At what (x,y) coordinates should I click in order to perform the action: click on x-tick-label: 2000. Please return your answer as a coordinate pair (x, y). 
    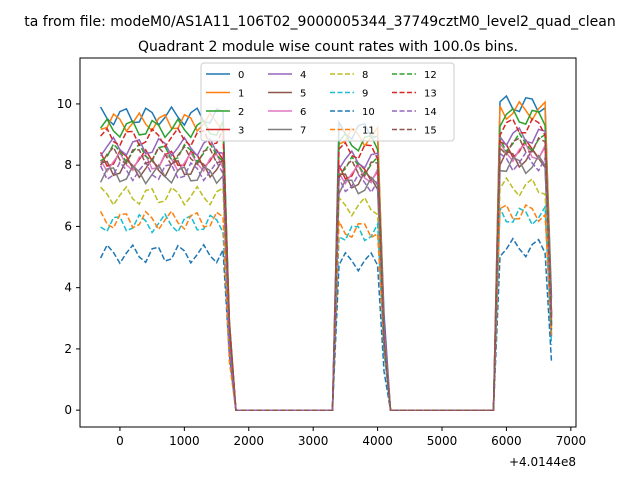
    Looking at the image, I should click on (248, 441).